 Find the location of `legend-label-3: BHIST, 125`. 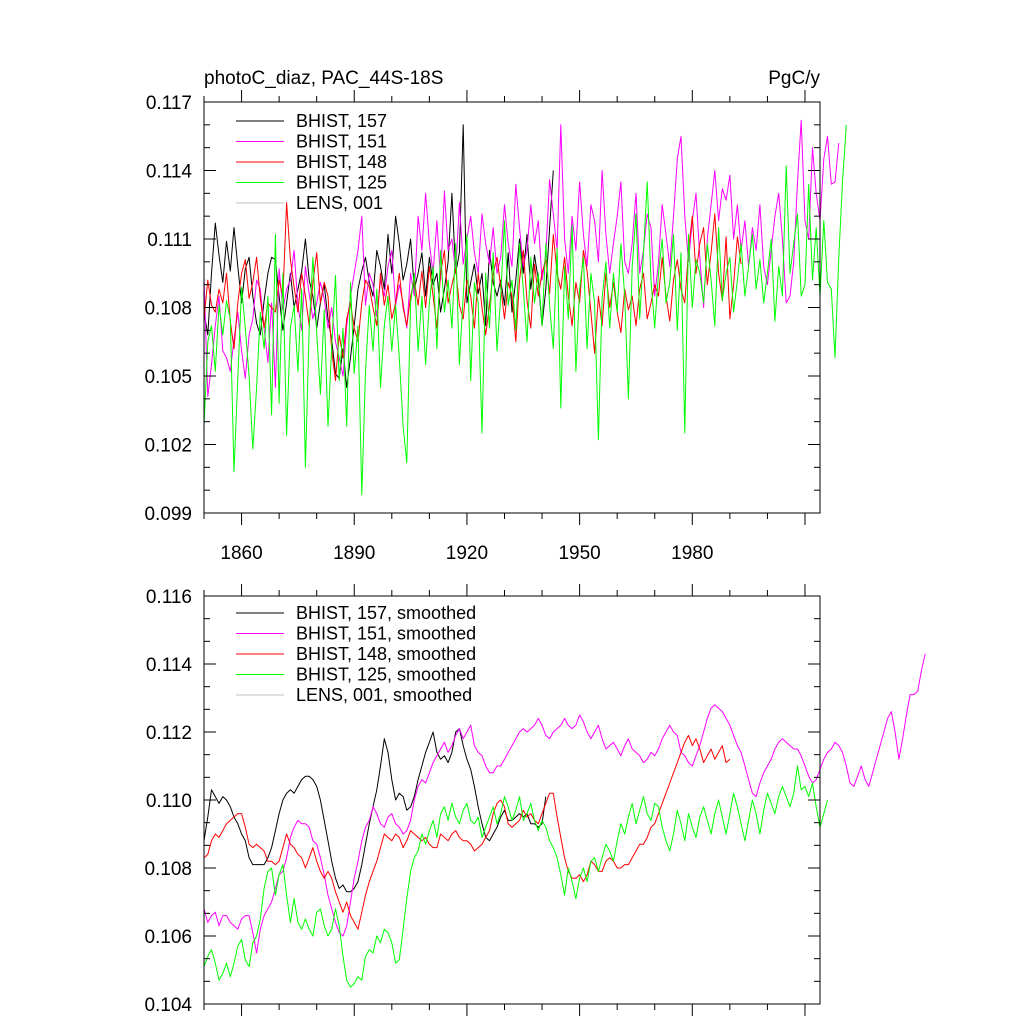

legend-label-3: BHIST, 125 is located at coordinates (341, 183).